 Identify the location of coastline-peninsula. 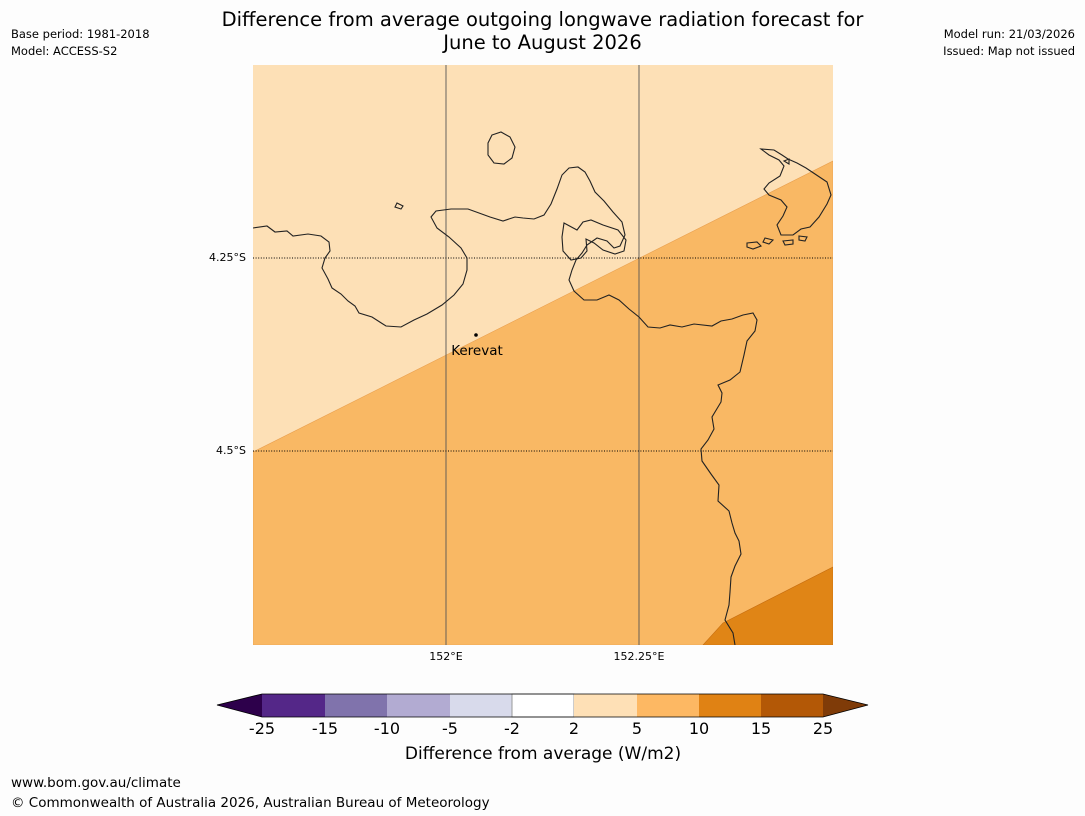
(594, 240).